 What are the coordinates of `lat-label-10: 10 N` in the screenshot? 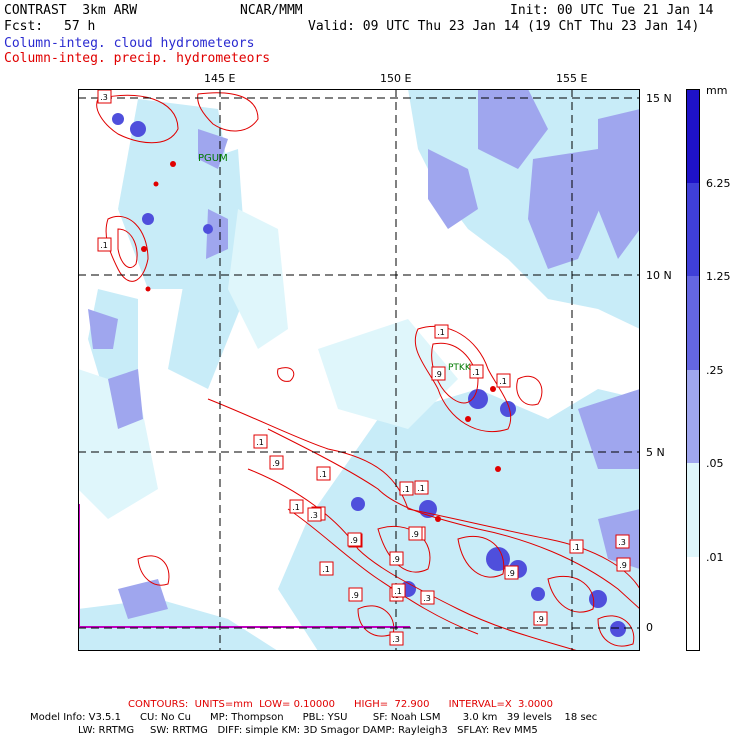 It's located at (659, 275).